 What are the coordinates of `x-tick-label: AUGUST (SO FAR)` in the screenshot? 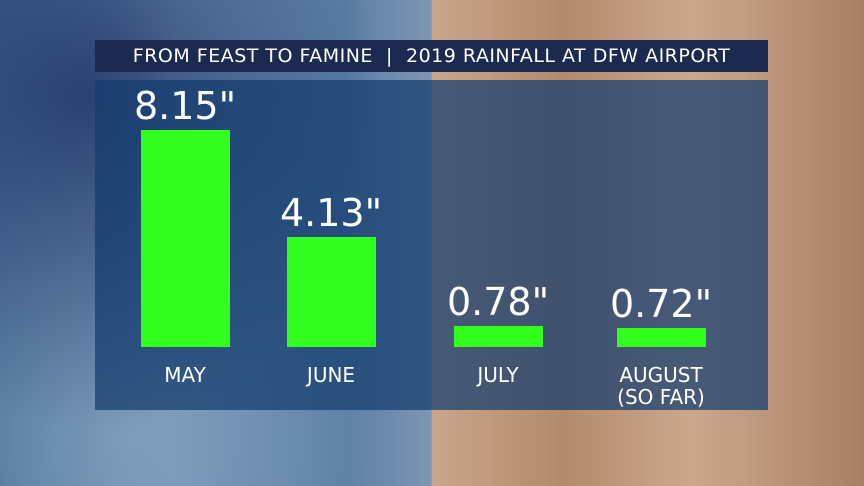 It's located at (661, 386).